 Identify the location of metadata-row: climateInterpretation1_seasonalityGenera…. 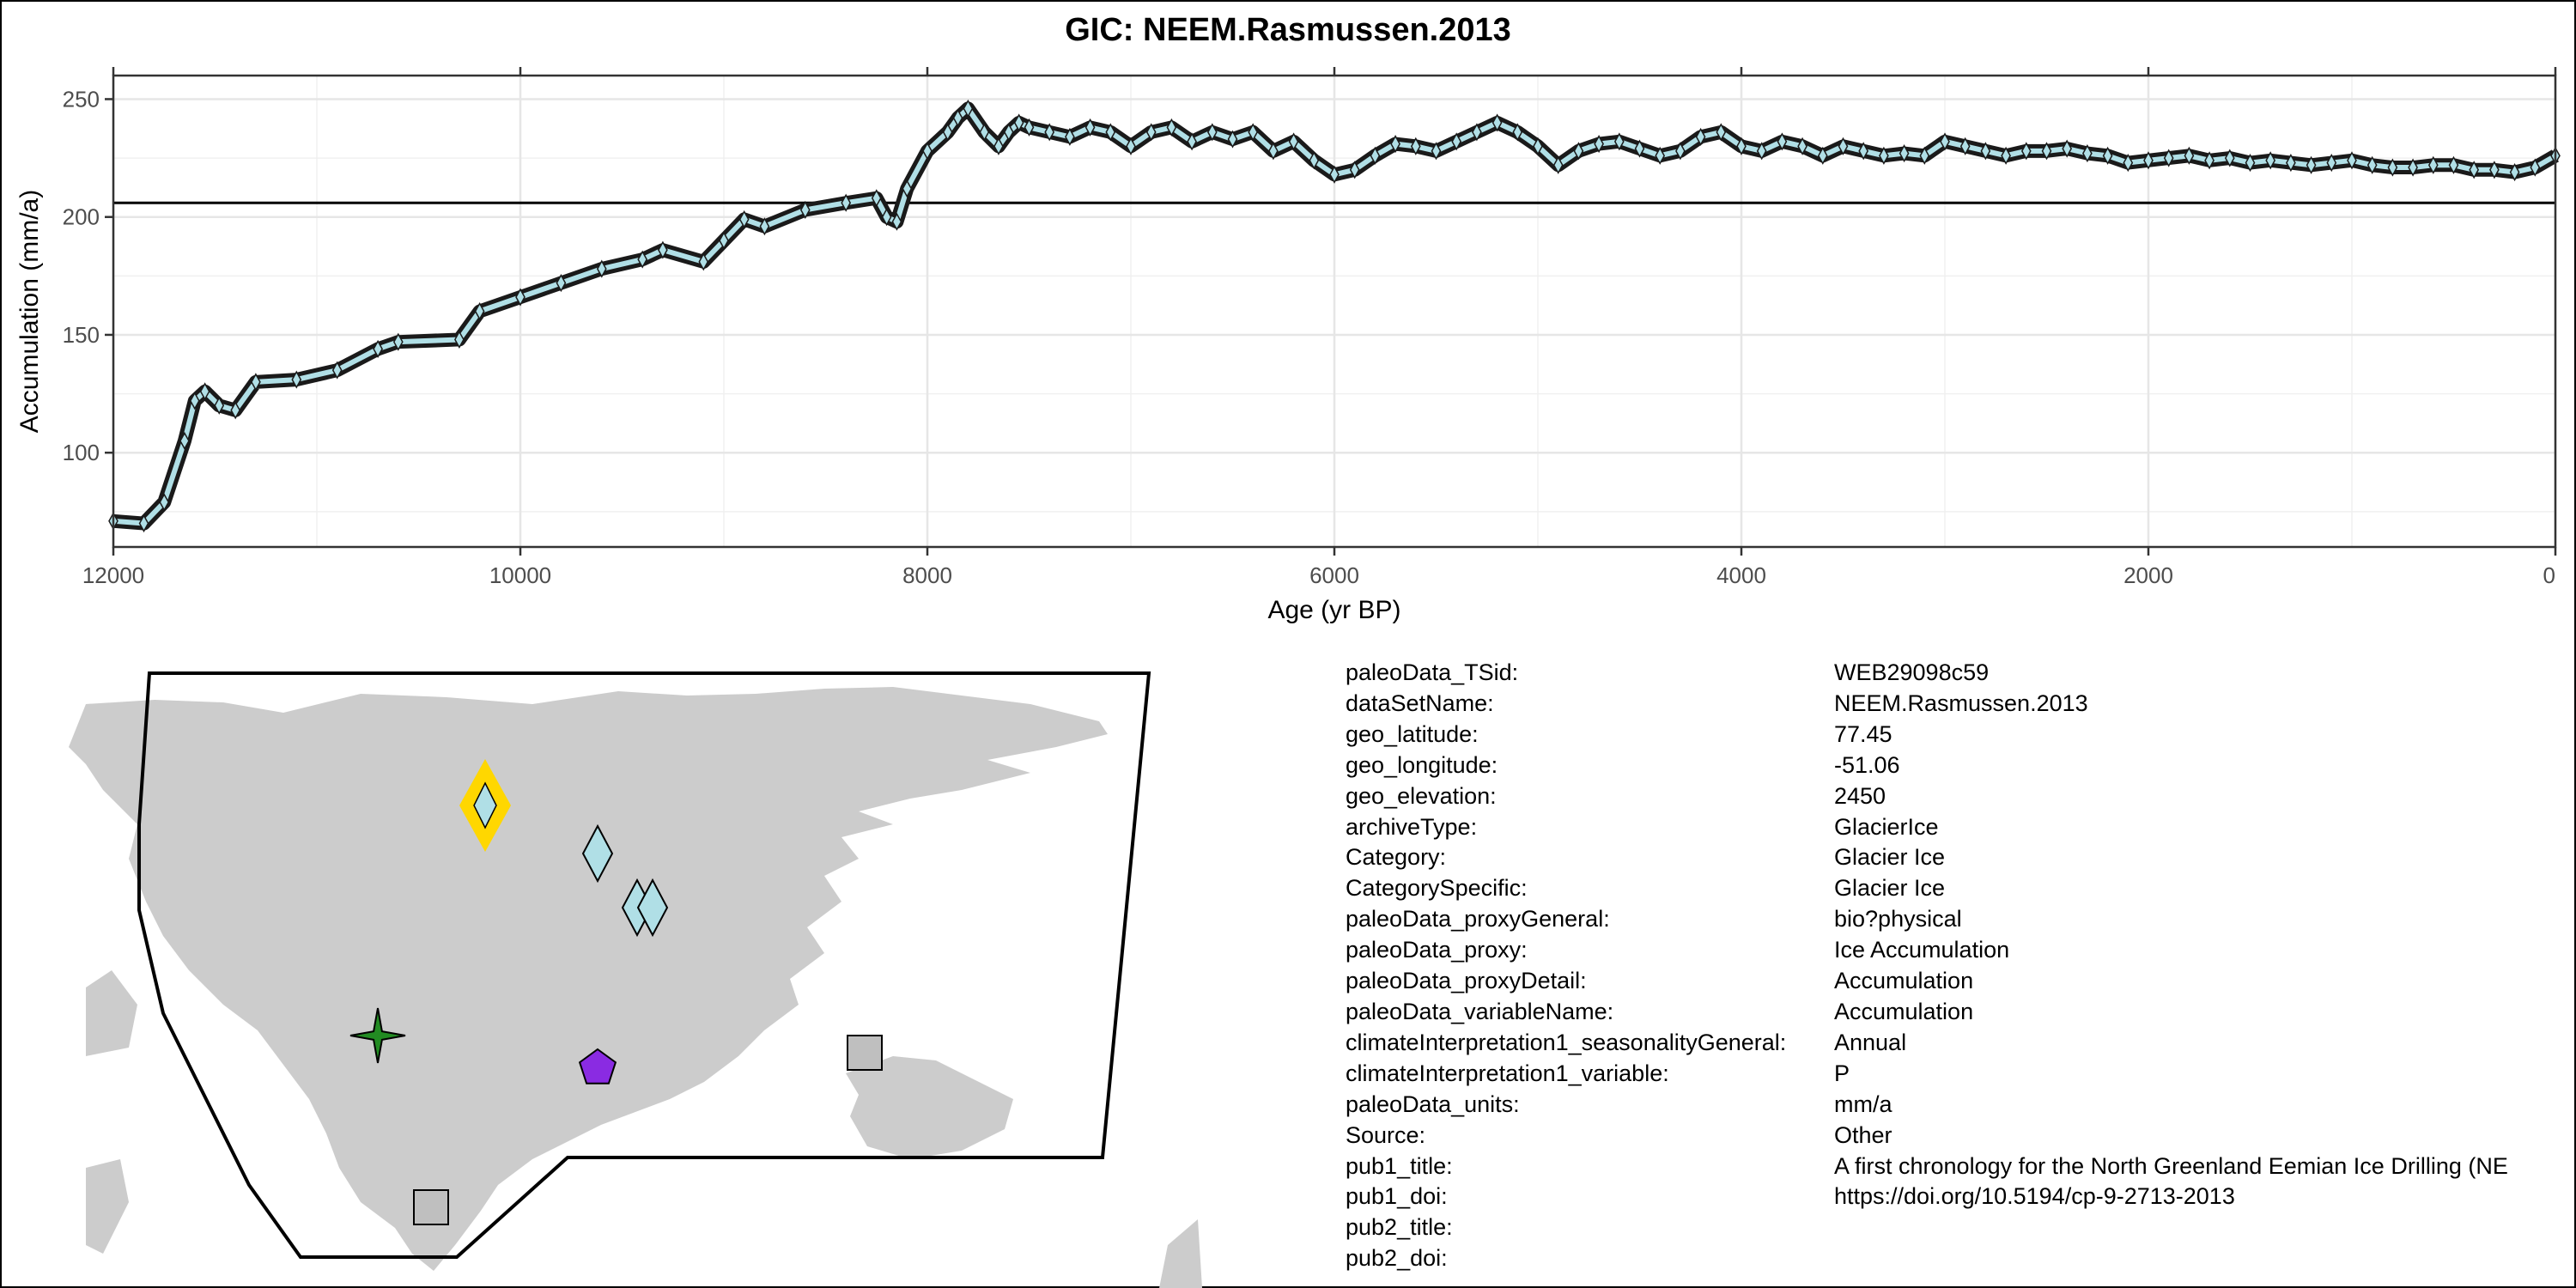
(1960, 1043).